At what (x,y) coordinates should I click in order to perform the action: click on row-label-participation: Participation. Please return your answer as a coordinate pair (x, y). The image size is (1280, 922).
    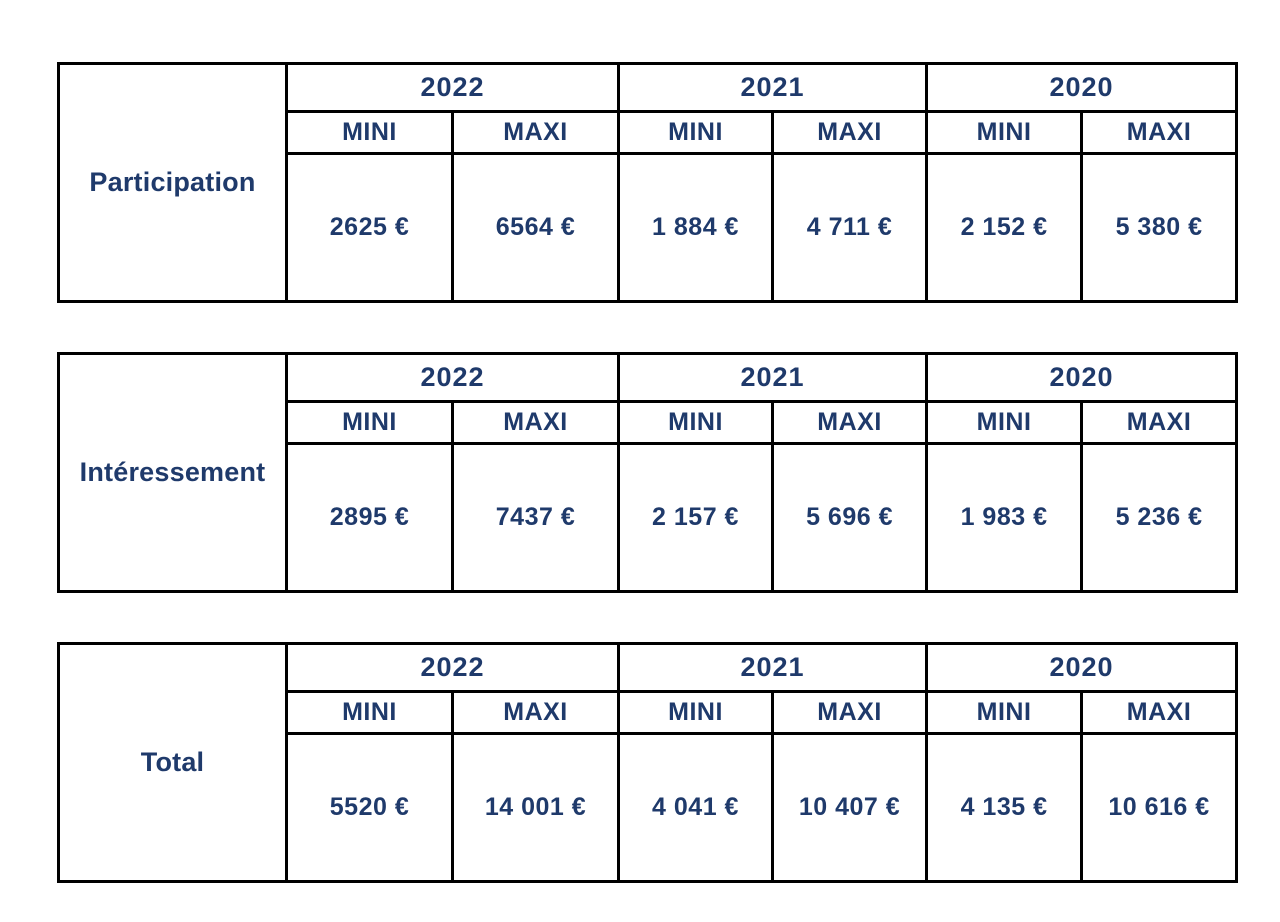
    Looking at the image, I should click on (172, 182).